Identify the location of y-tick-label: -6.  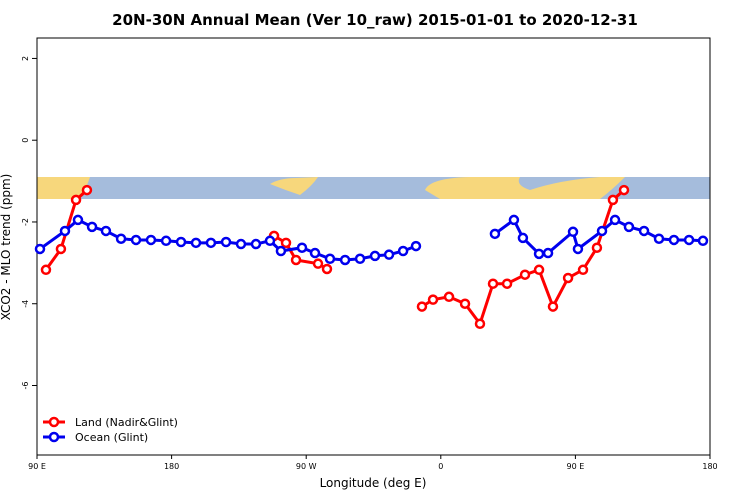
(25, 386).